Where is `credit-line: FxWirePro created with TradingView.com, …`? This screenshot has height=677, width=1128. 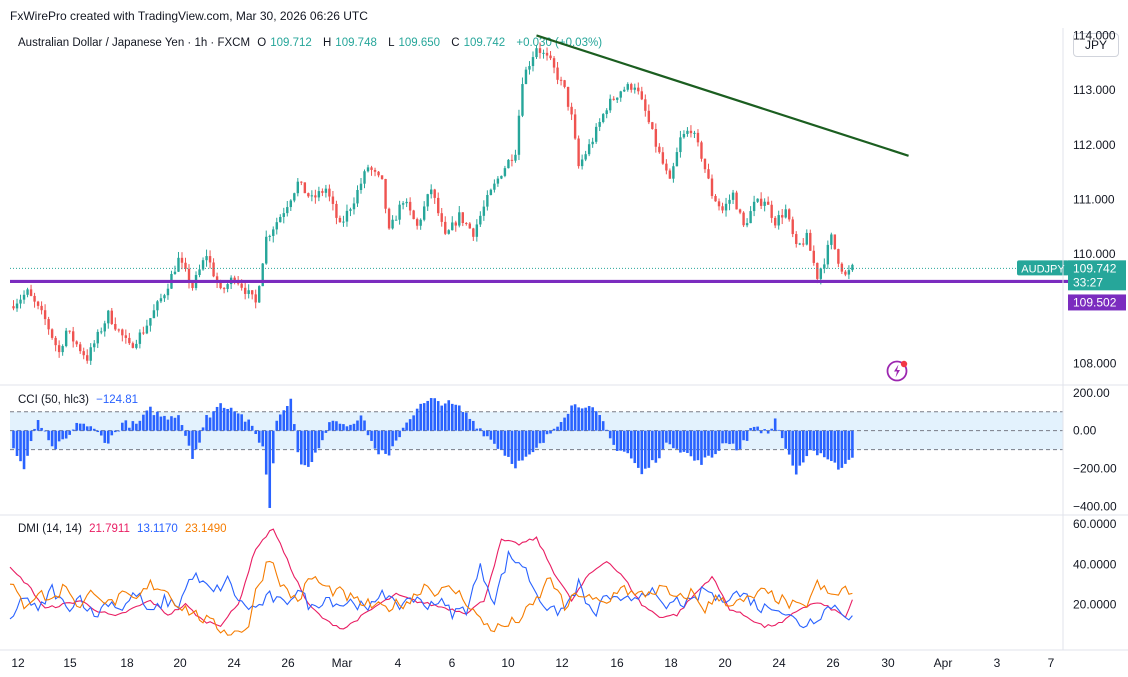 credit-line: FxWirePro created with TradingView.com, … is located at coordinates (189, 16).